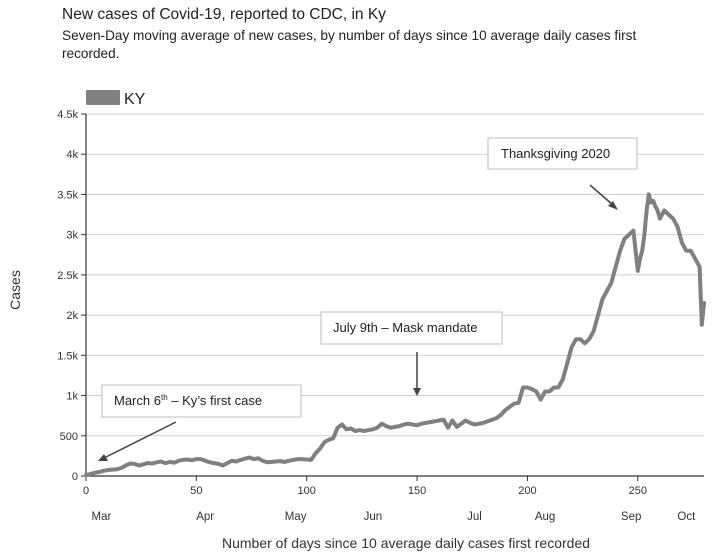  What do you see at coordinates (601, 195) in the screenshot?
I see `annotation-arrow-thanksgiving` at bounding box center [601, 195].